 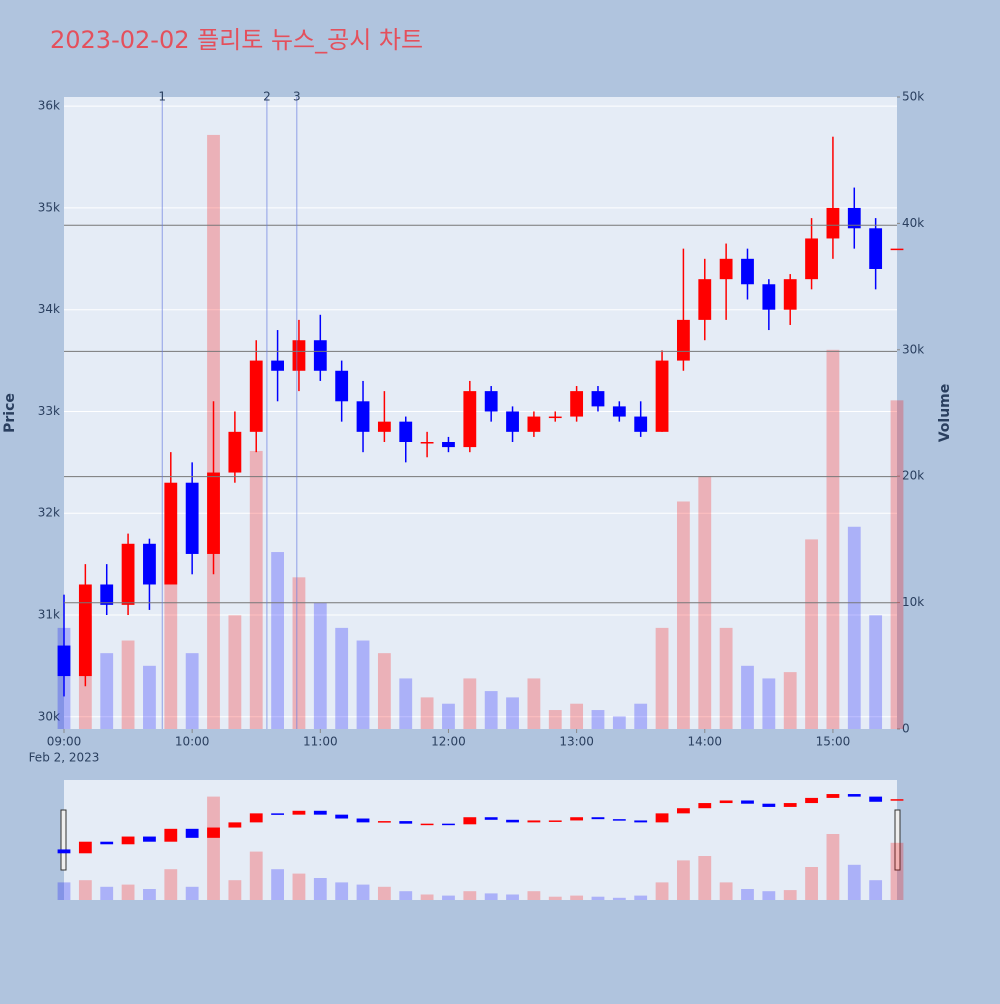 I want to click on range-slider, so click(x=480, y=840).